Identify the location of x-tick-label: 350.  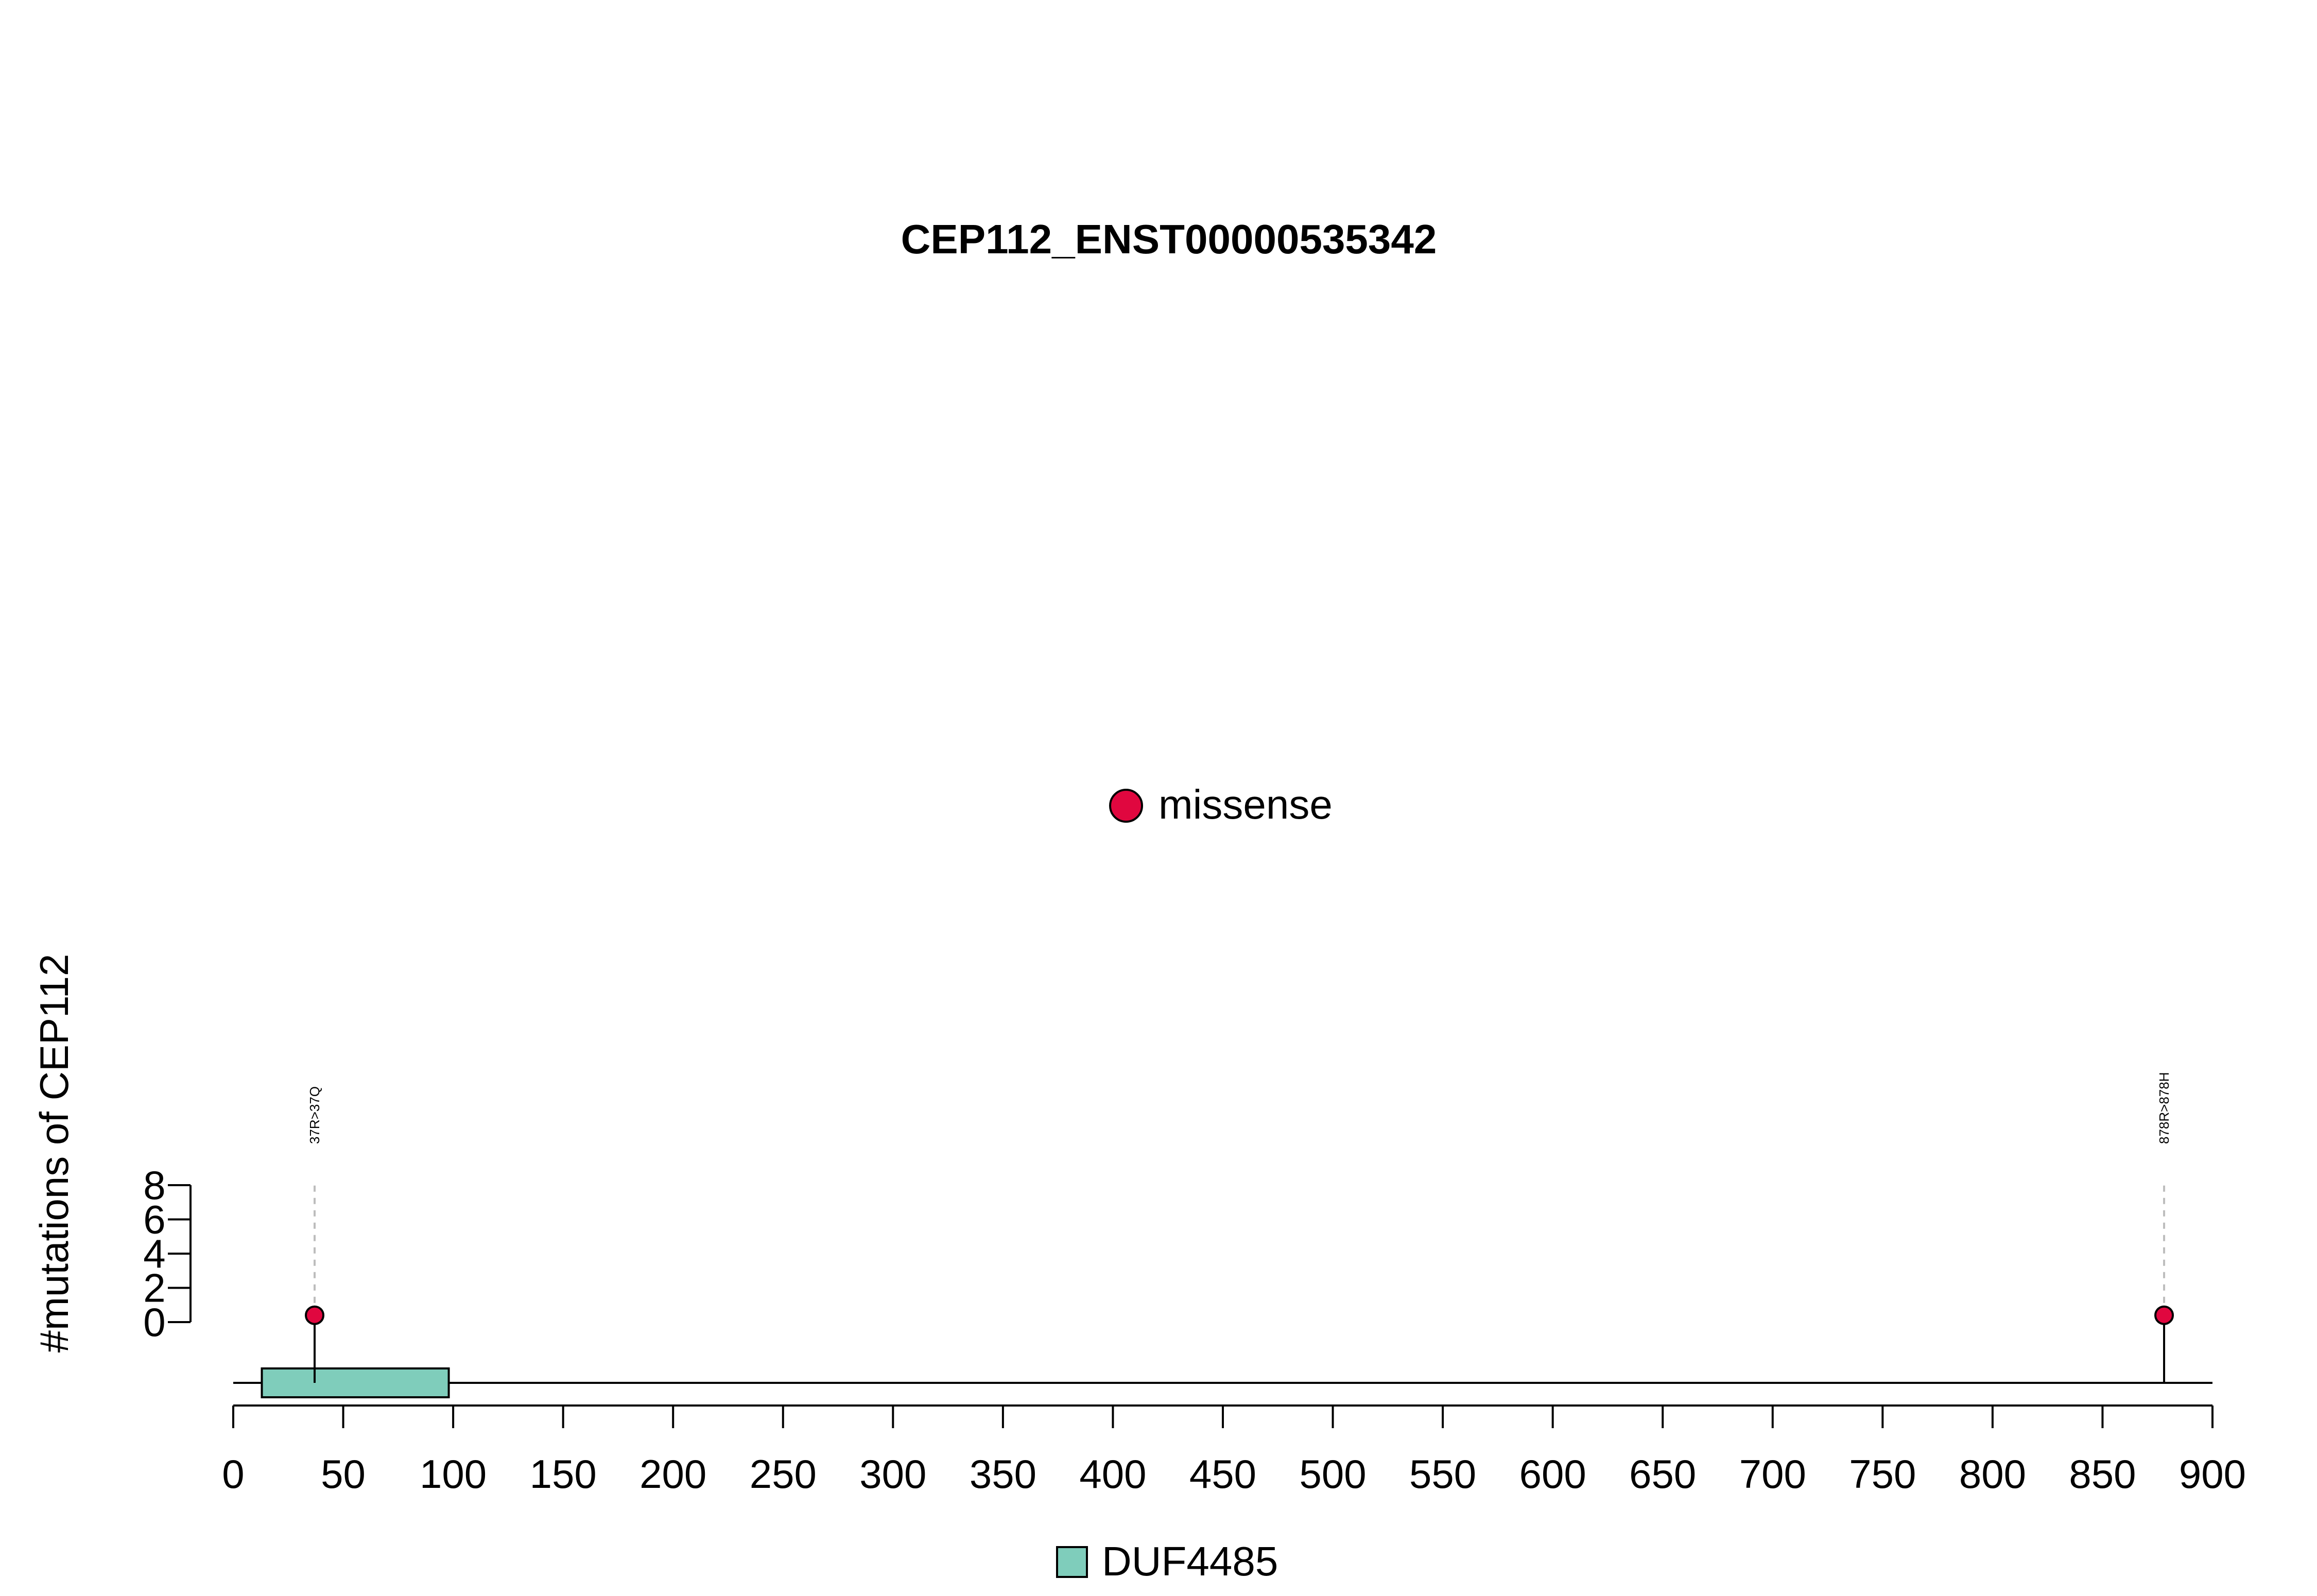
(1003, 1474).